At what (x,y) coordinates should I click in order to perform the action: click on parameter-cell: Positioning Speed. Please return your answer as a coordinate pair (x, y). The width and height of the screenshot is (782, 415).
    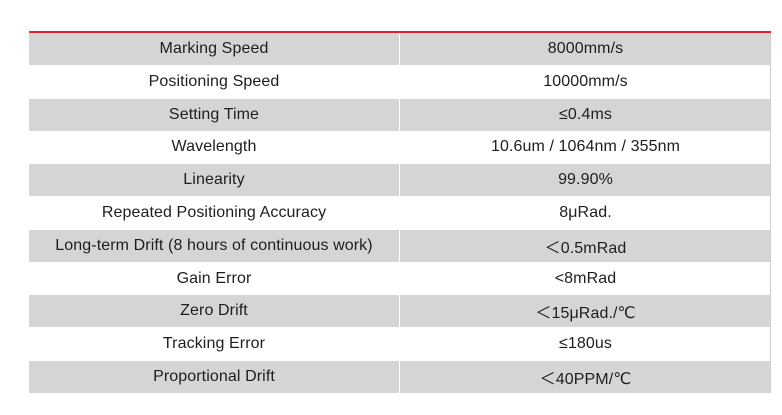
    Looking at the image, I should click on (214, 81).